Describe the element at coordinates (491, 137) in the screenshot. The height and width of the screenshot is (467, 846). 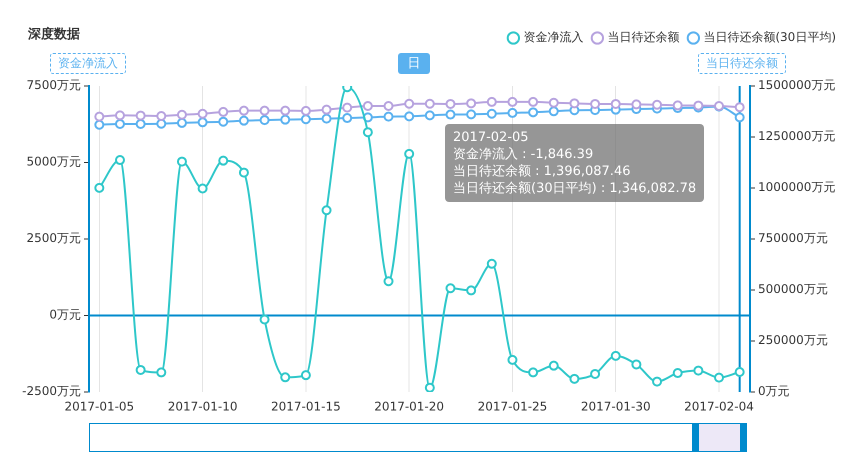
I see `annotation: 2017-02-05` at that location.